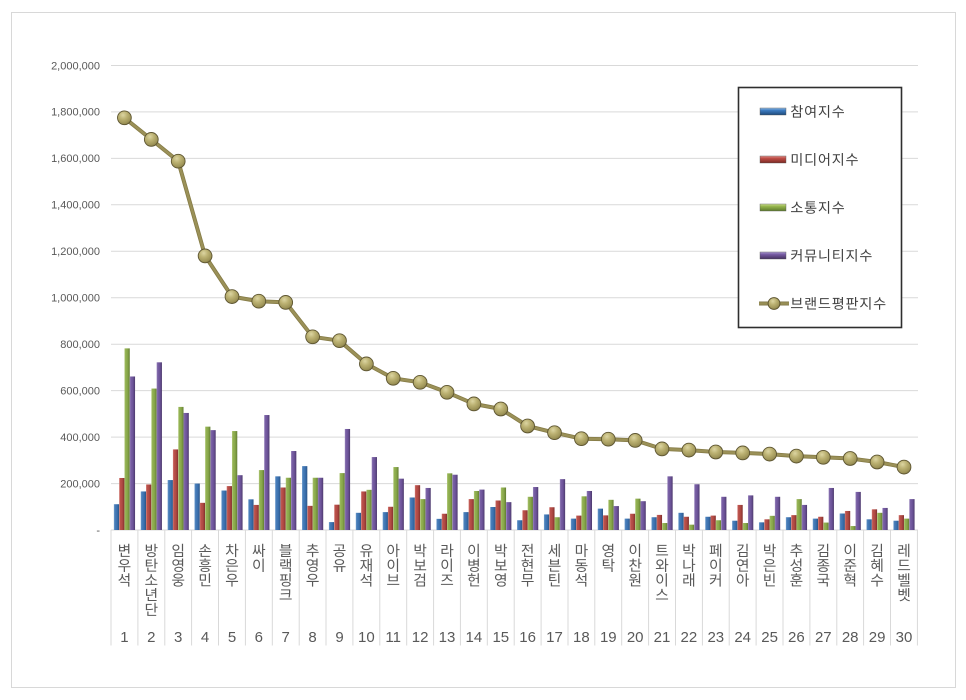 This screenshot has width=966, height=700. I want to click on svg-text: 2, so click(151, 637).